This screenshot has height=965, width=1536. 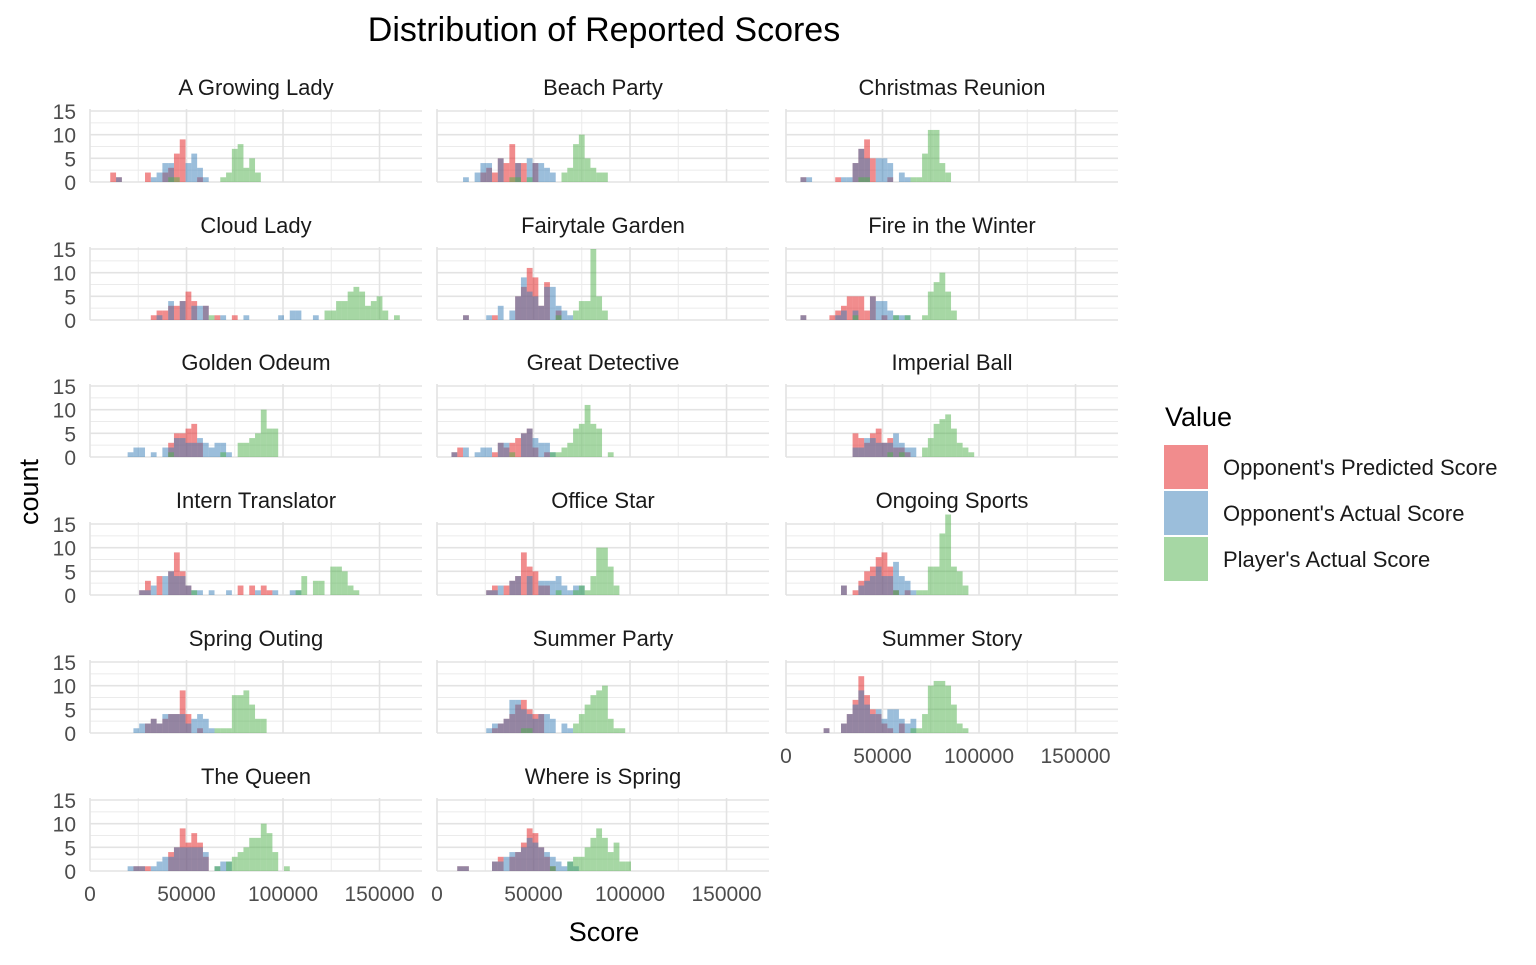 I want to click on facet-strip-label: Fairytale Garden, so click(x=603, y=225).